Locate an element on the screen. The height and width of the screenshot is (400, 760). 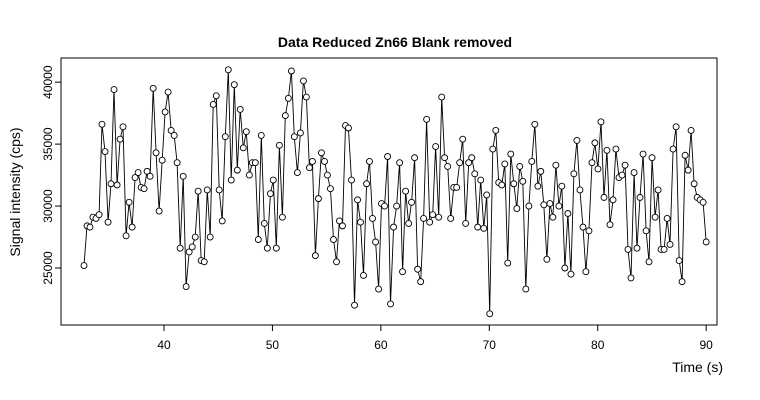
x-tick-label: 60 is located at coordinates (381, 345).